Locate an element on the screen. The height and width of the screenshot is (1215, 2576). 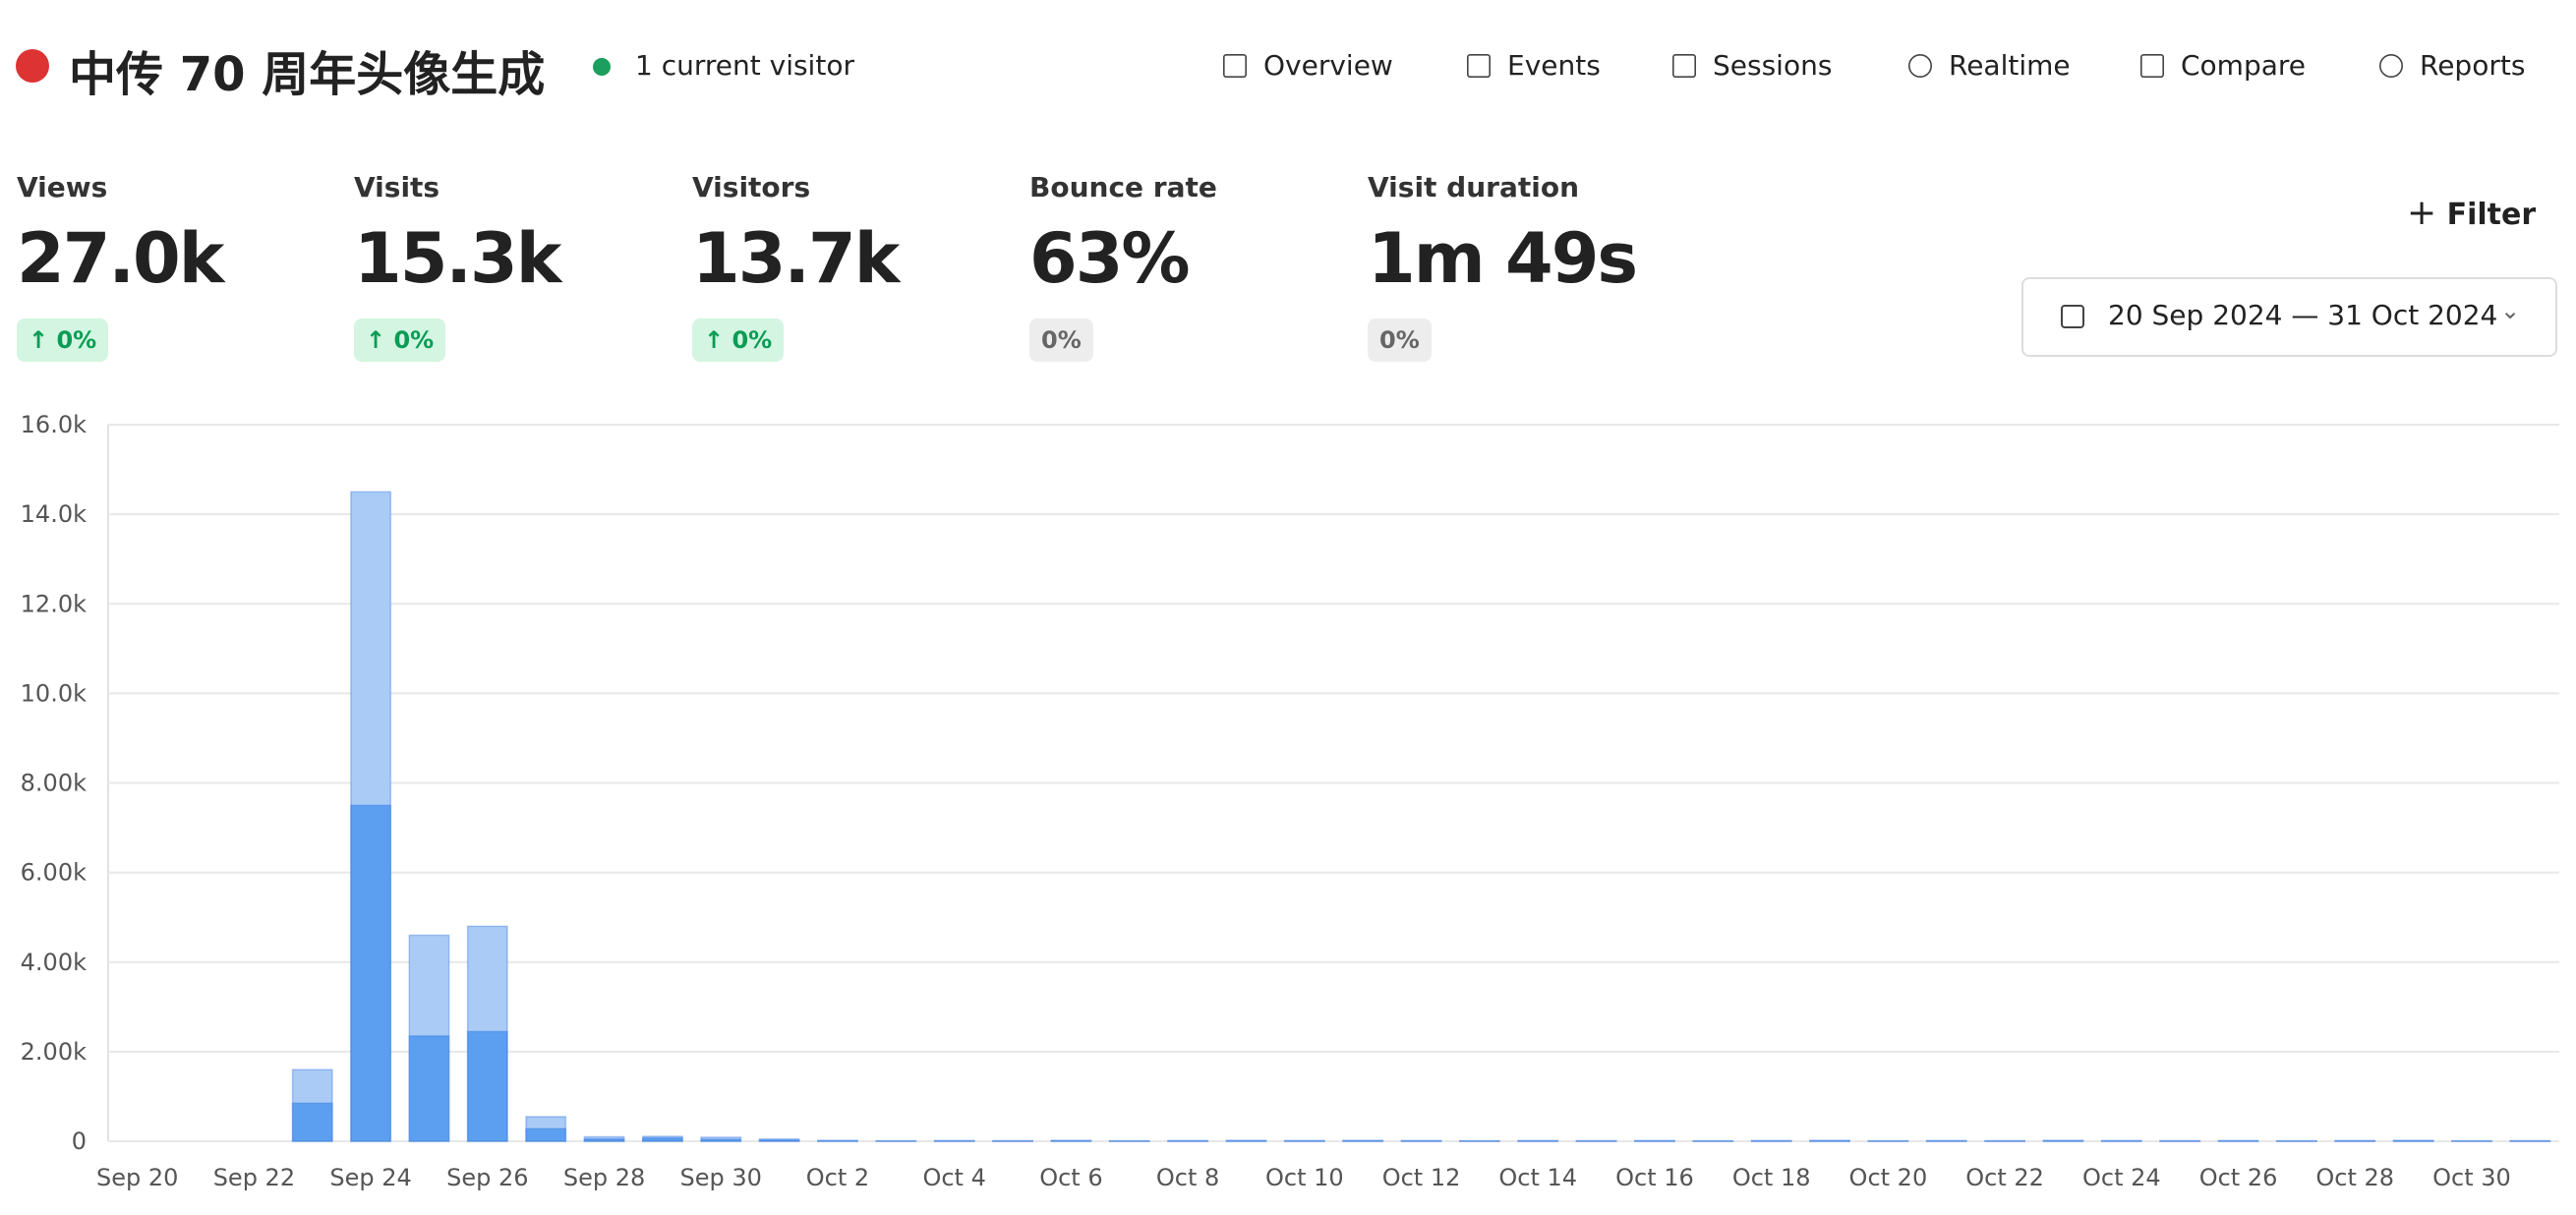
x-tick-label: Oct 14 is located at coordinates (1537, 1177).